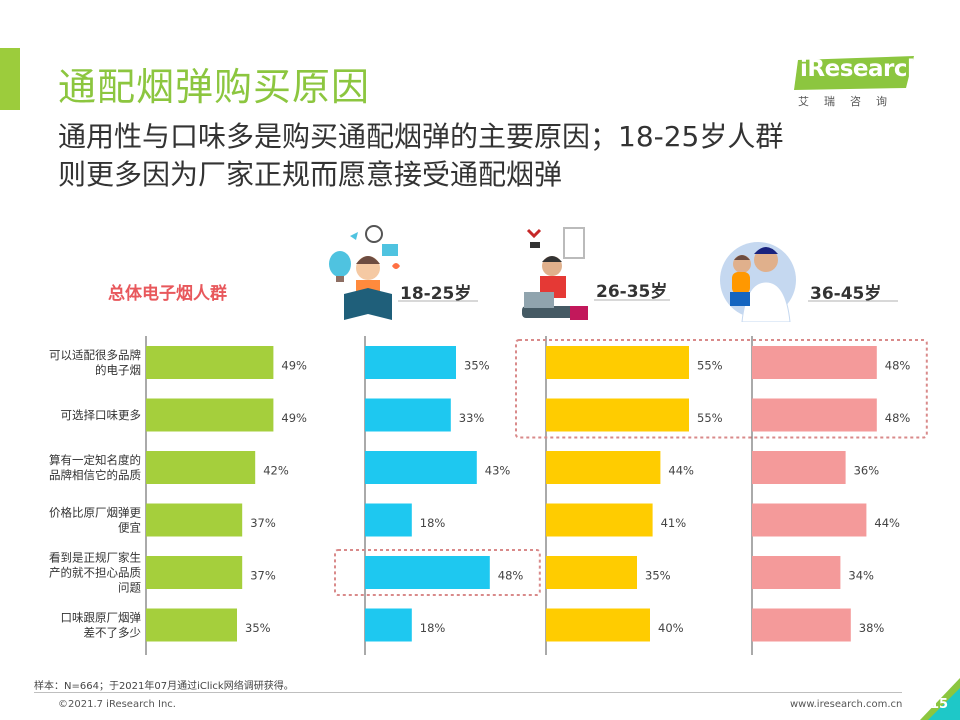 The image size is (960, 720). I want to click on young-reader-illustration, so click(364, 272).